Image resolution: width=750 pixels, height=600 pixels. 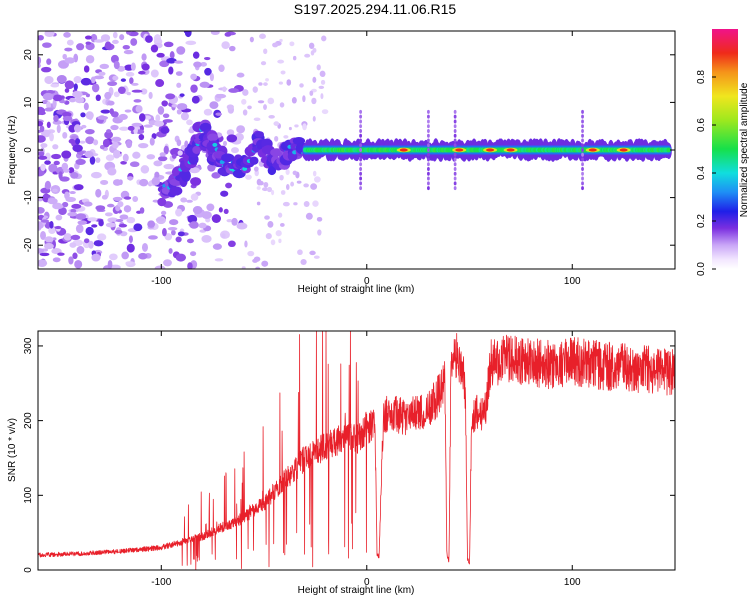 What do you see at coordinates (572, 582) in the screenshot?
I see `snr-xtick-label: 100` at bounding box center [572, 582].